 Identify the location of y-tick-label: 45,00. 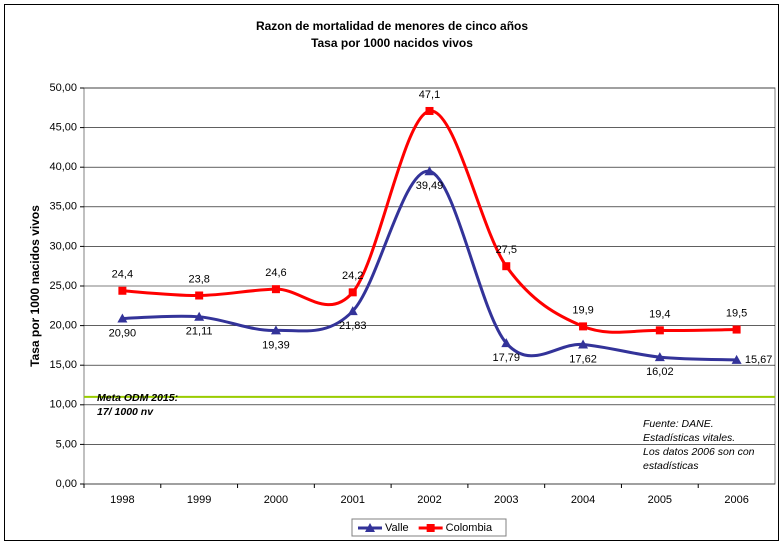
(63, 128).